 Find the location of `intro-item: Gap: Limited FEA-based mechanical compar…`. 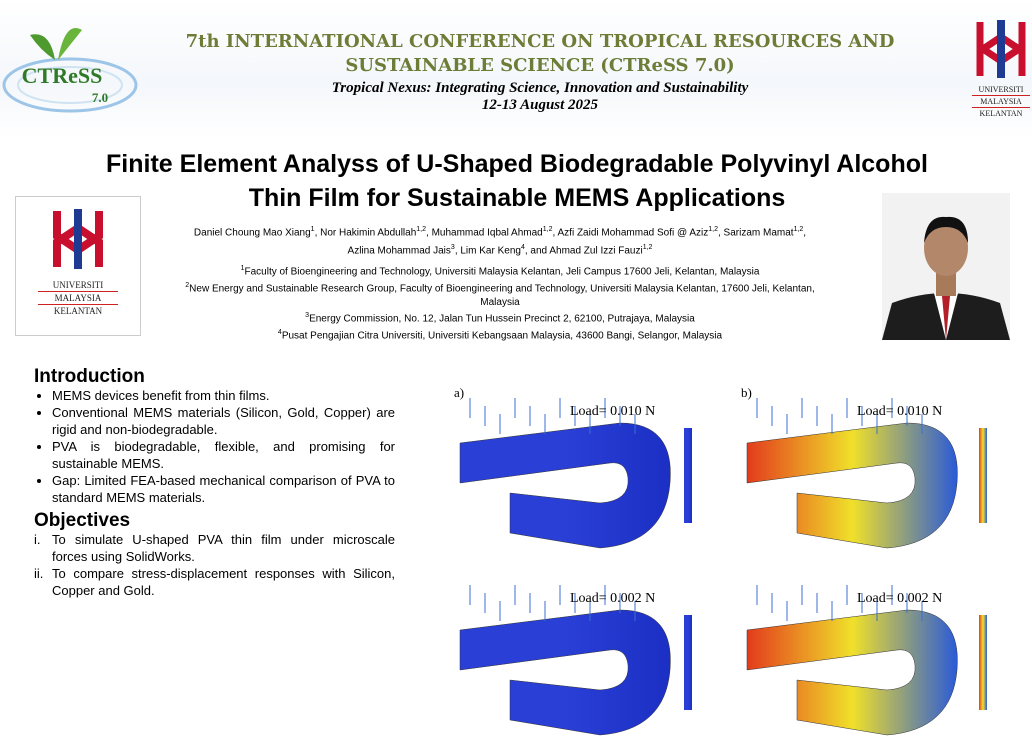

intro-item: Gap: Limited FEA-based mechanical compar… is located at coordinates (223, 489).